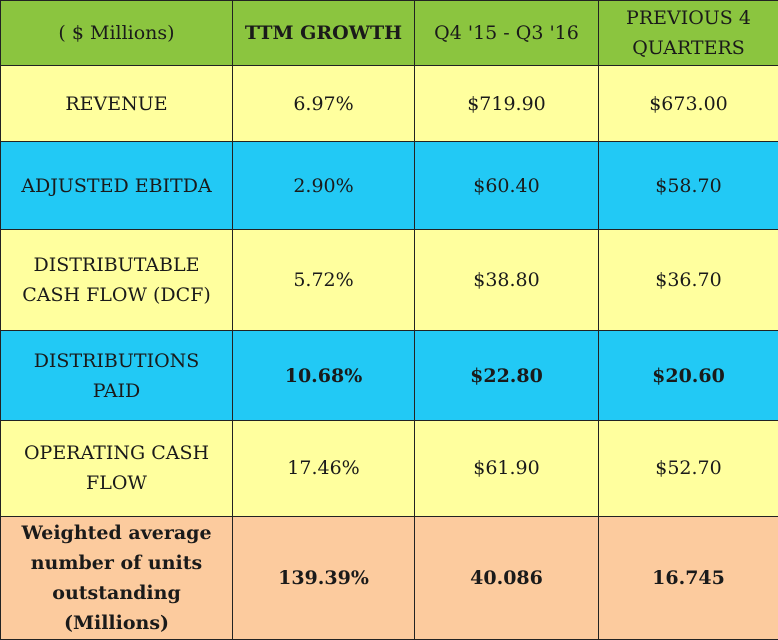 The image size is (778, 640). What do you see at coordinates (323, 33) in the screenshot?
I see `header-ttm-growth: TTM GROWTH` at bounding box center [323, 33].